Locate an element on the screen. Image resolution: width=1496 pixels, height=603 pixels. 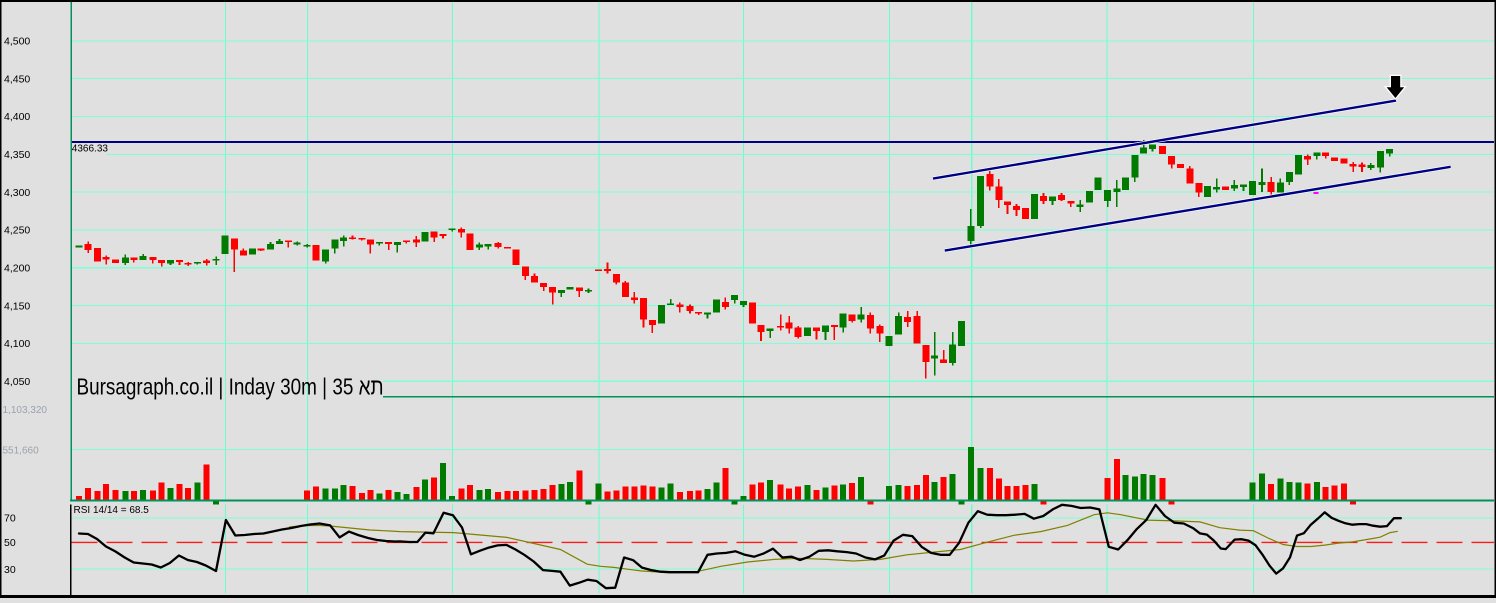
svg-text: 4,100 is located at coordinates (17, 344).